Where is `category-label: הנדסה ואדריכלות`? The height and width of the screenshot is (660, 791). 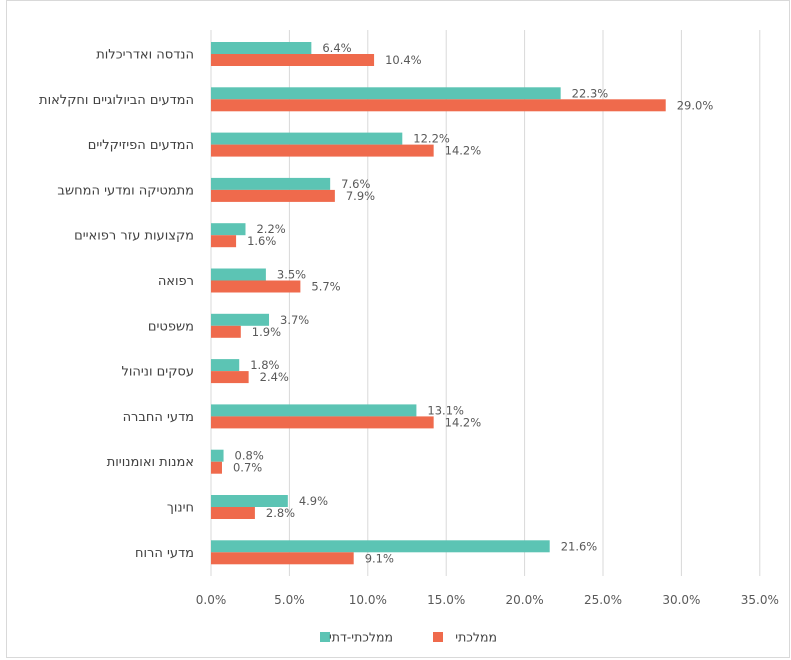 category-label: הנדסה ואדריכלות is located at coordinates (145, 55).